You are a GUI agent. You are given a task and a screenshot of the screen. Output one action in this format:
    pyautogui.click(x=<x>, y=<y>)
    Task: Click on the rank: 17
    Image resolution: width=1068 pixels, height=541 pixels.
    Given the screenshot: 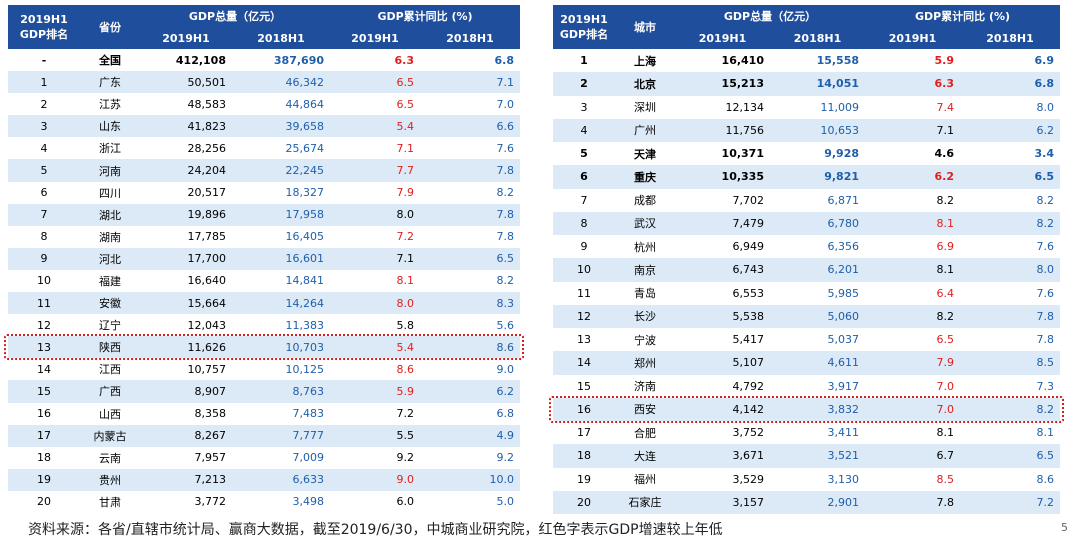 What is the action you would take?
    pyautogui.click(x=44, y=435)
    